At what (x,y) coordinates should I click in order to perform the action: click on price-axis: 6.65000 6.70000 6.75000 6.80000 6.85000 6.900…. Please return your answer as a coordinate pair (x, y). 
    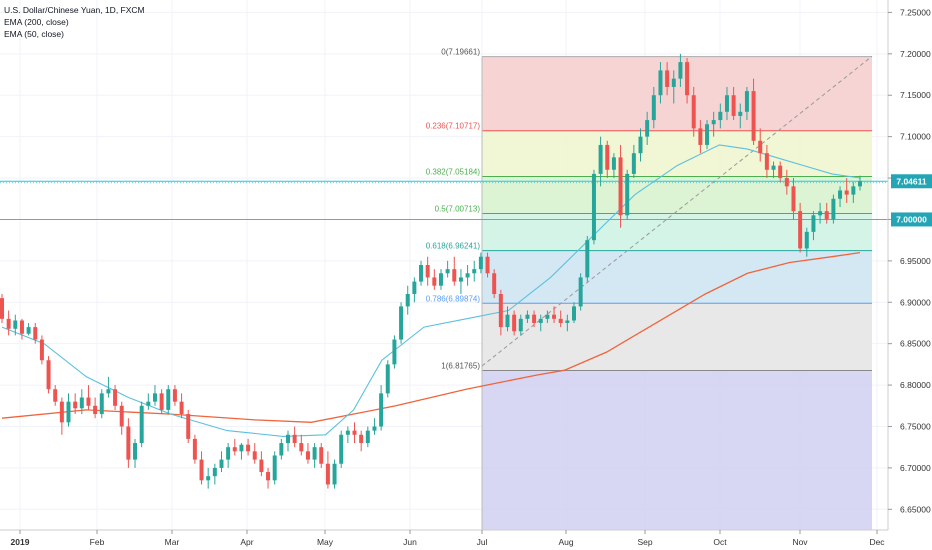
    Looking at the image, I should click on (909, 265).